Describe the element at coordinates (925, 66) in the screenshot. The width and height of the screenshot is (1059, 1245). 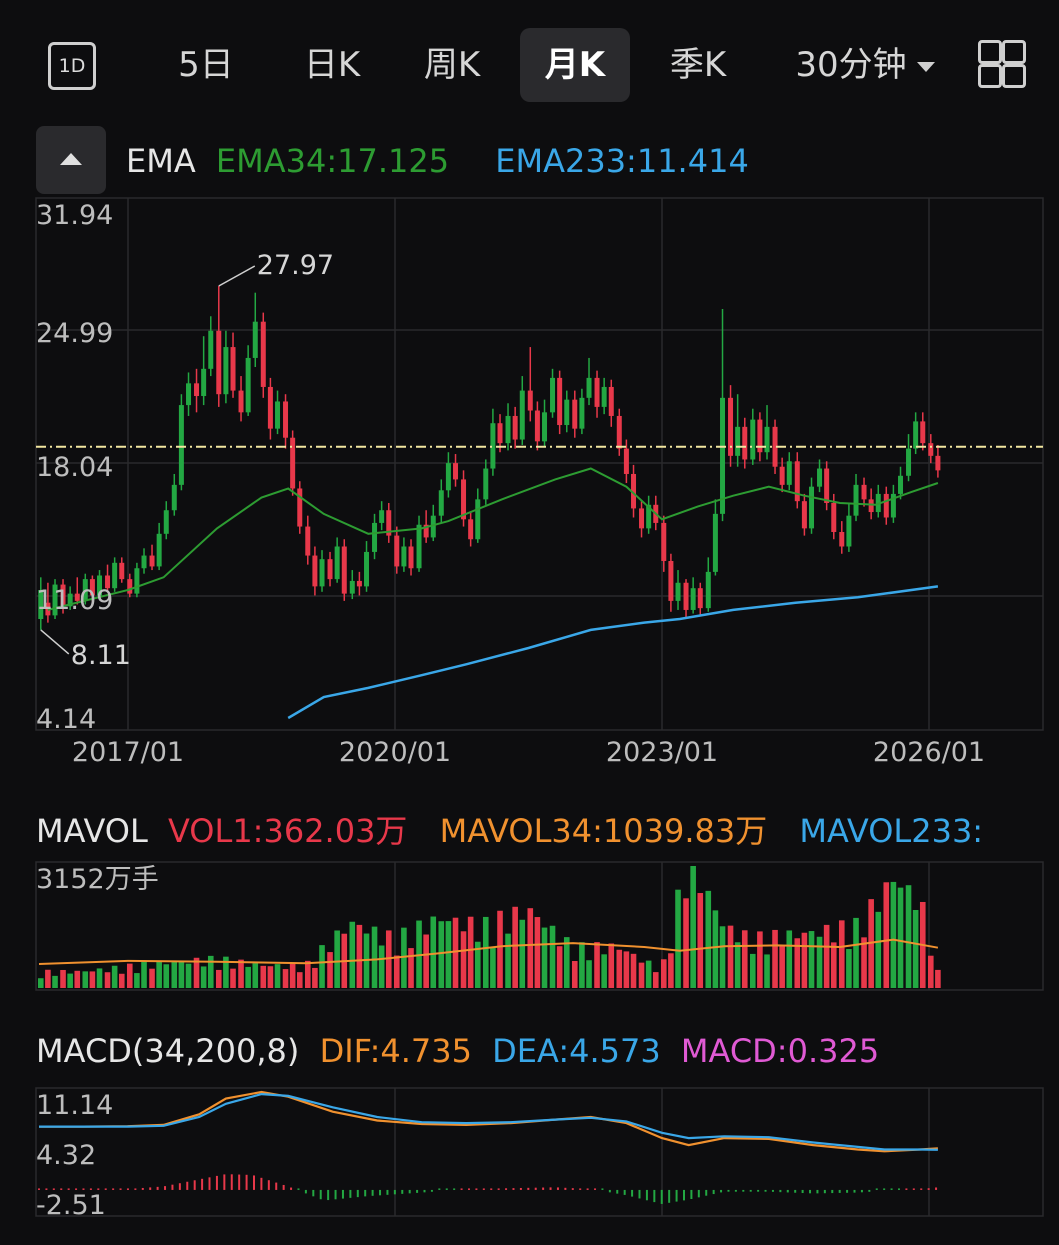
I see `chevron-down-icon` at that location.